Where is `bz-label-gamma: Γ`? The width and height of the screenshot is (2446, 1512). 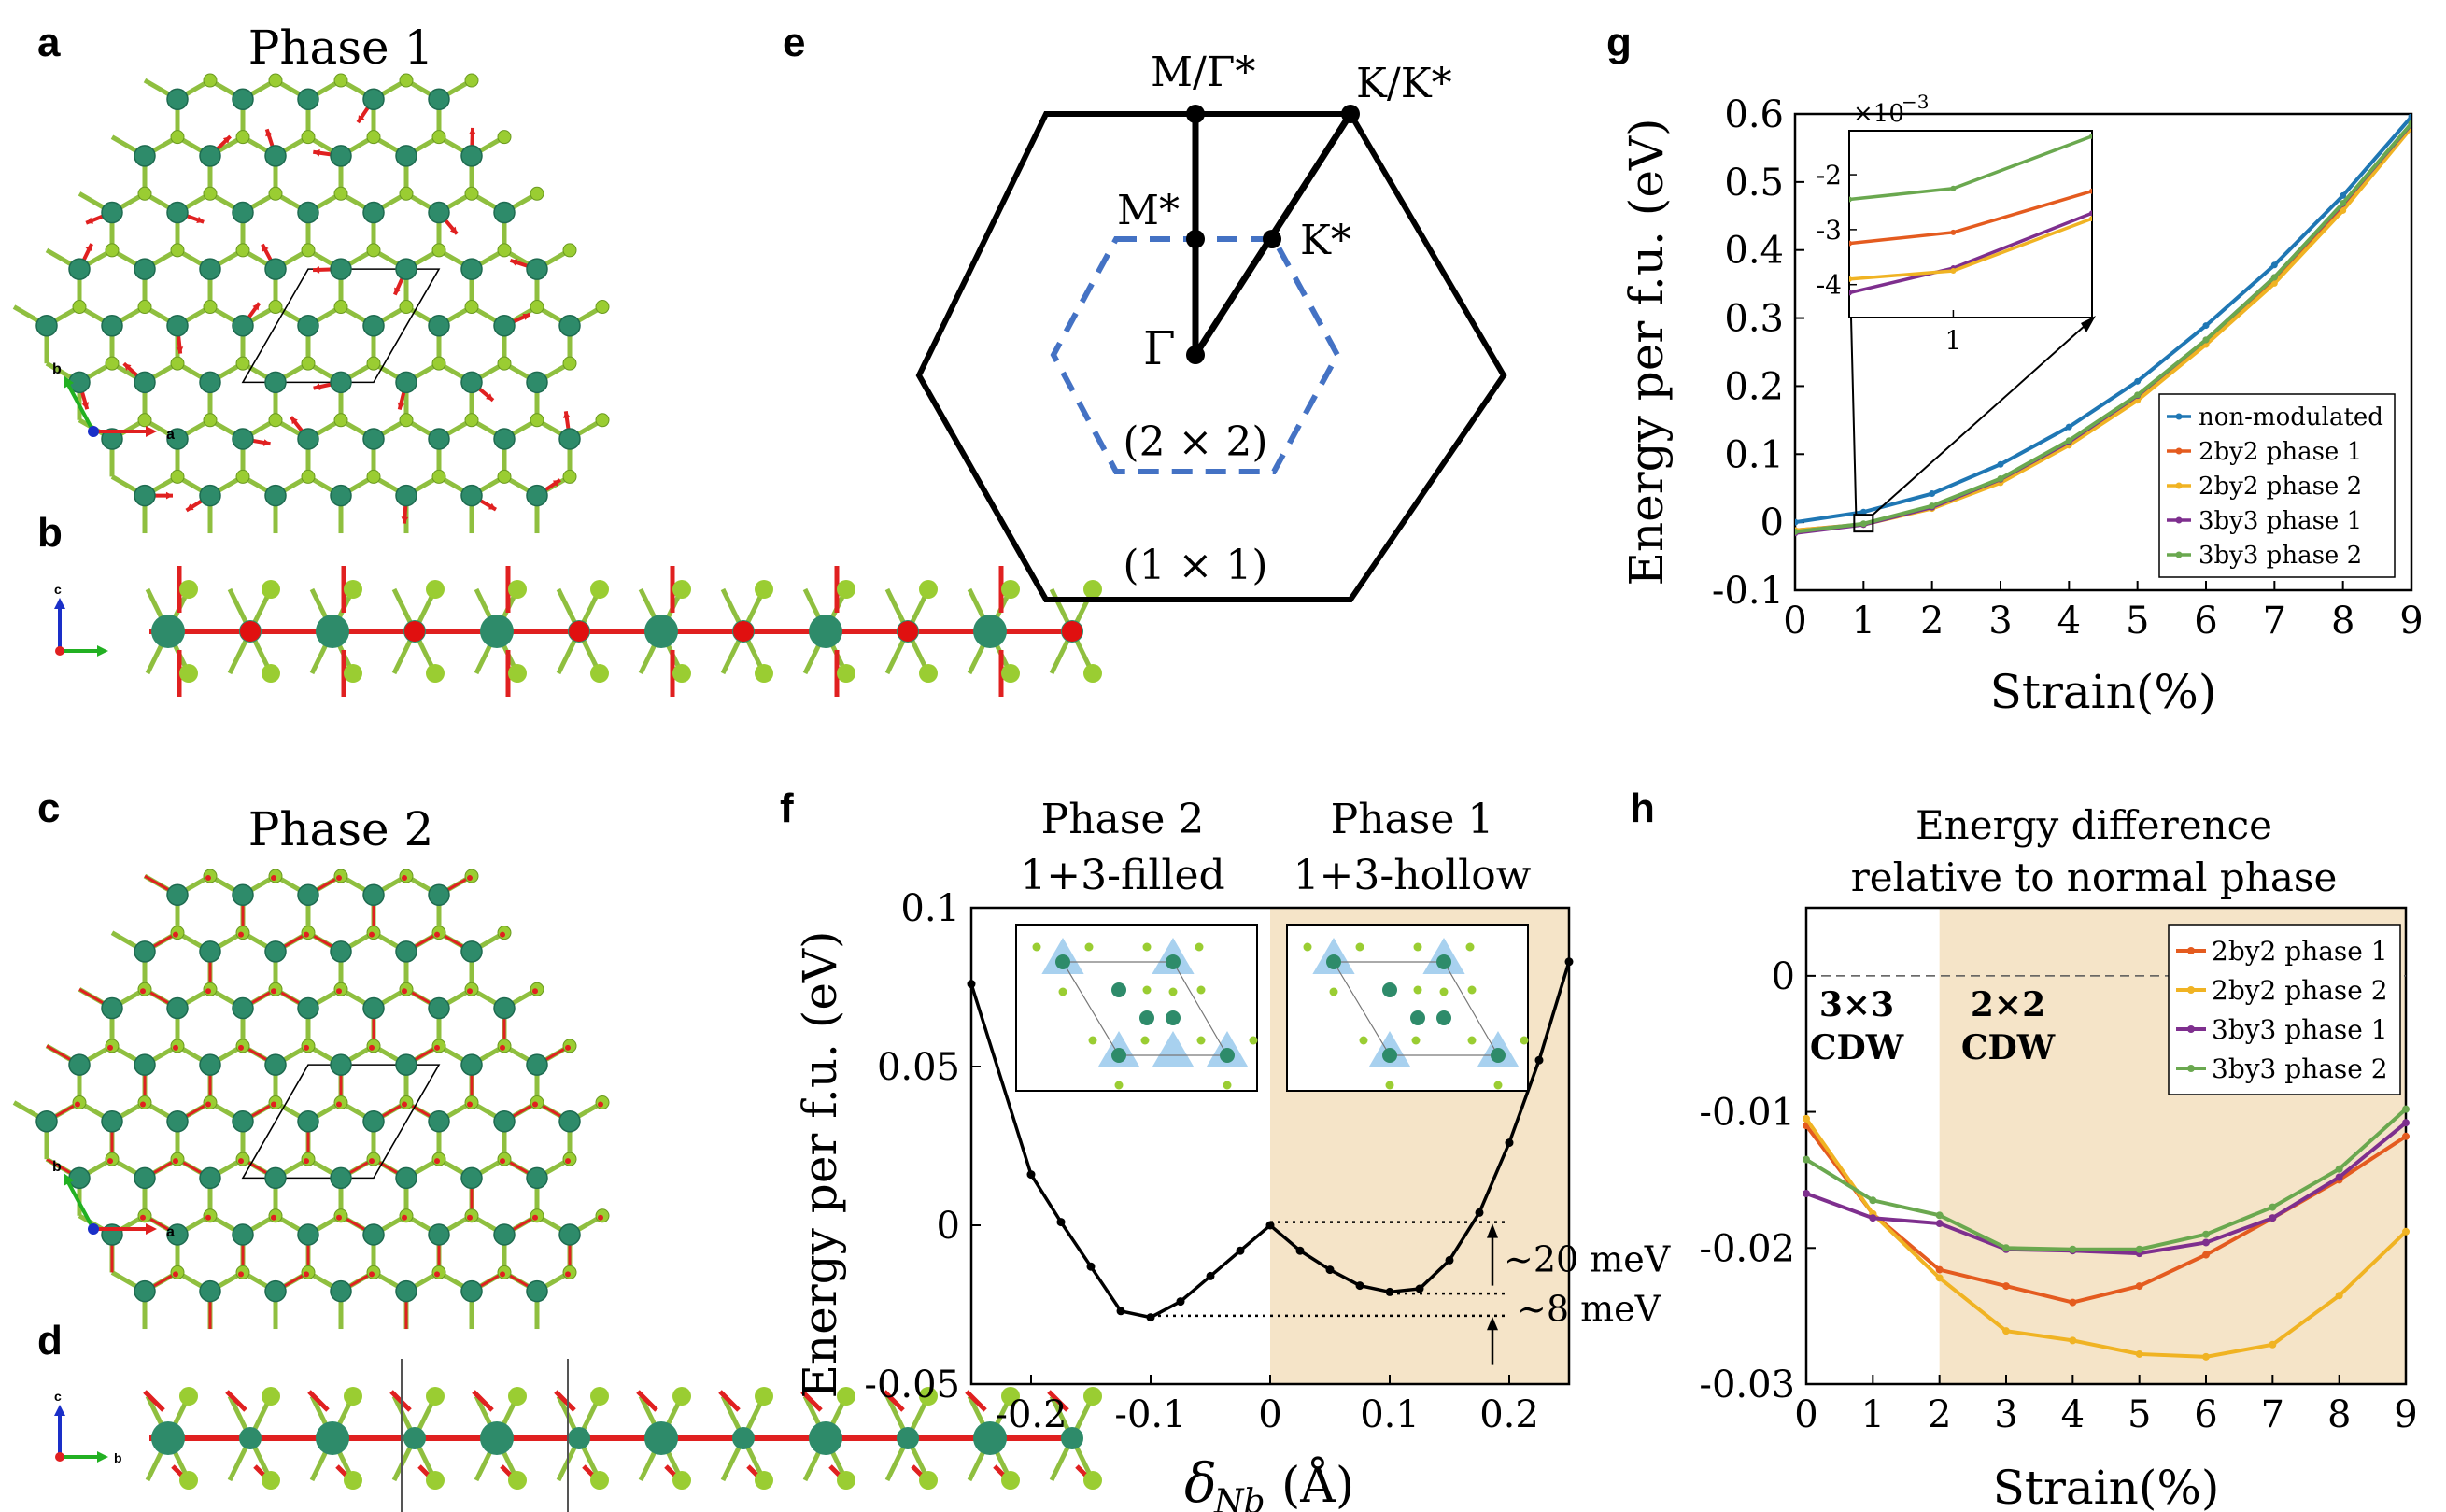 bz-label-gamma: Γ is located at coordinates (1159, 348).